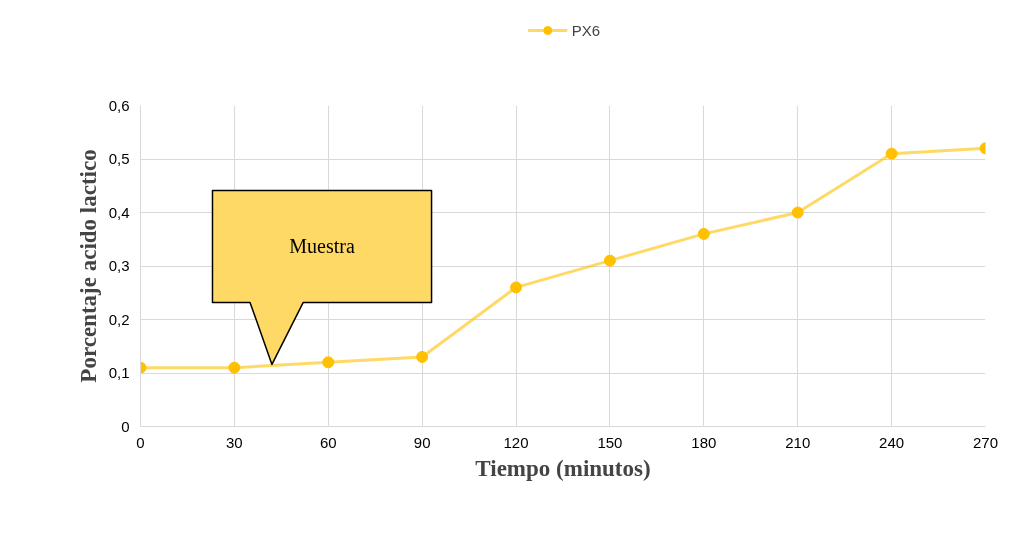 The width and height of the screenshot is (1022, 539). Describe the element at coordinates (119, 158) in the screenshot. I see `y-tick-label: 0,5` at that location.